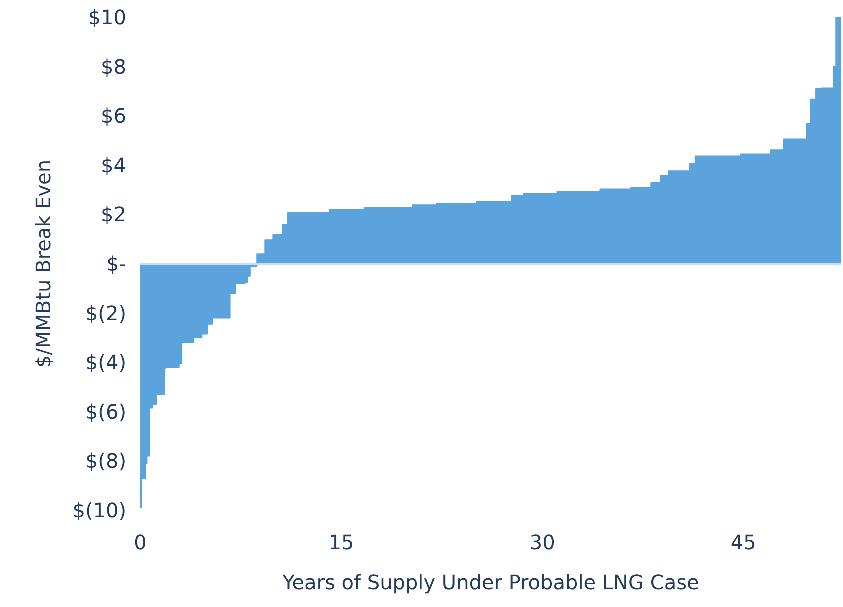 The image size is (843, 607). I want to click on y-tick-label: $8, so click(114, 66).